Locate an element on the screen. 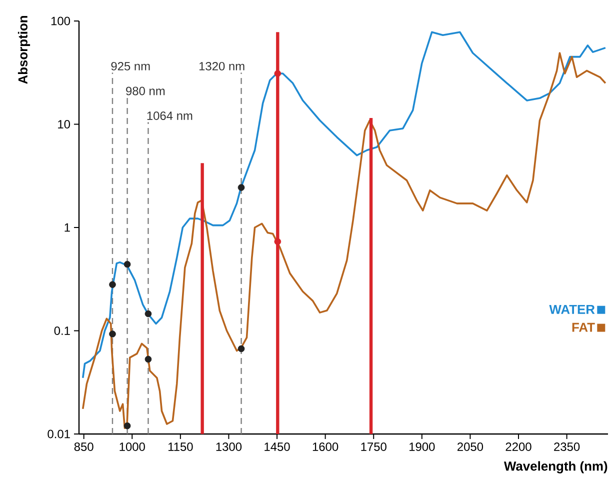  y-tick-label: 0.01 is located at coordinates (59, 434).